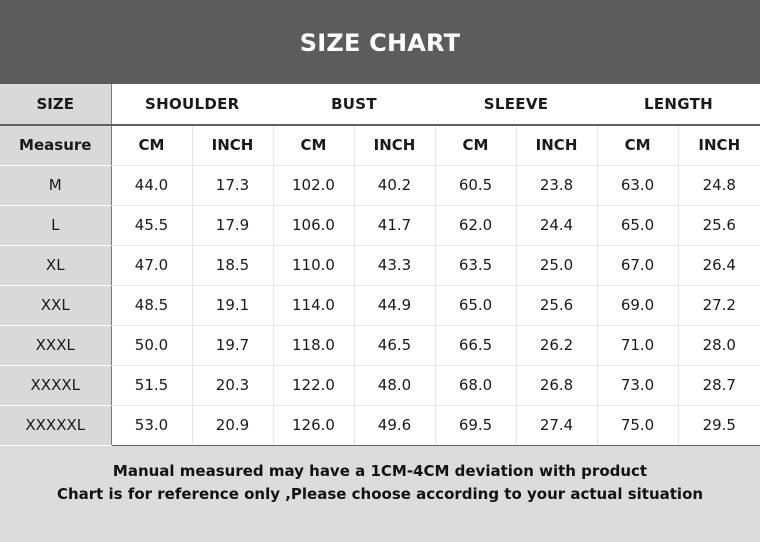 The height and width of the screenshot is (542, 760). I want to click on unit-header-row: Measure CM INCH CM INCH CM INCH CM INCH, so click(380, 145).